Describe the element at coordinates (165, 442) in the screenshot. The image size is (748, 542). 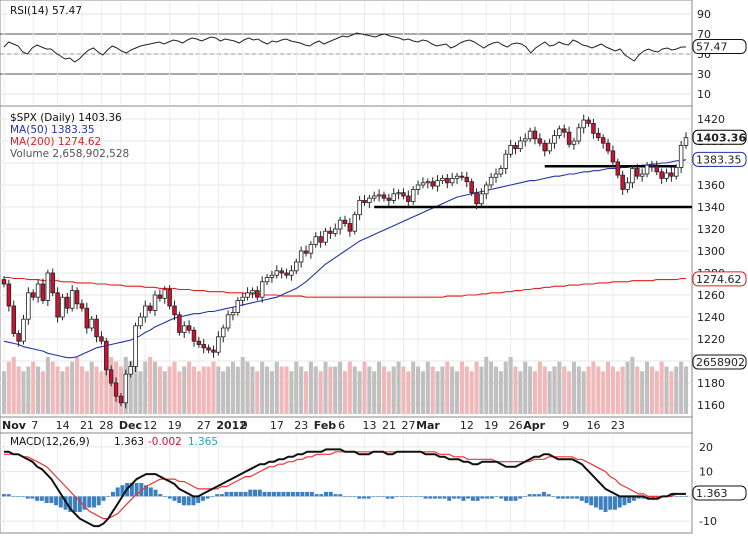
I see `macd-legend-hist: -0.002` at that location.